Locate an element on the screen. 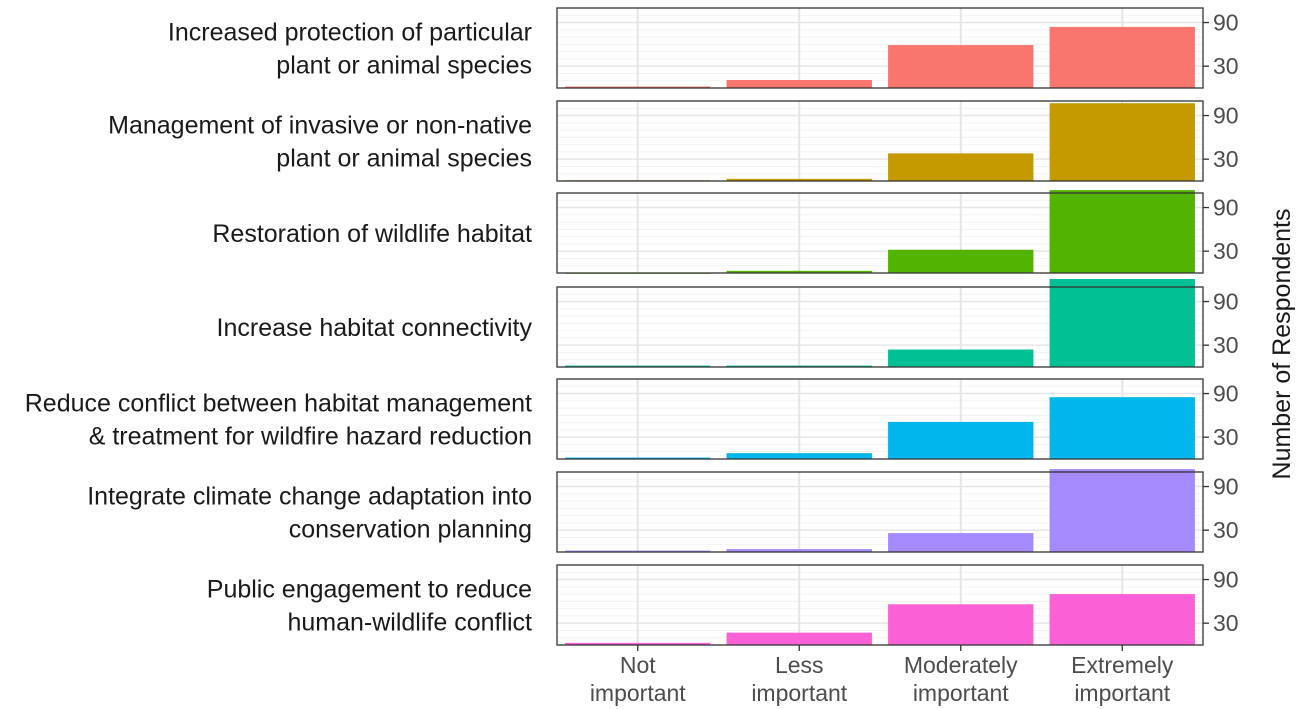 The image size is (1310, 709). row-label: Increase habitat connectivity is located at coordinates (375, 328).